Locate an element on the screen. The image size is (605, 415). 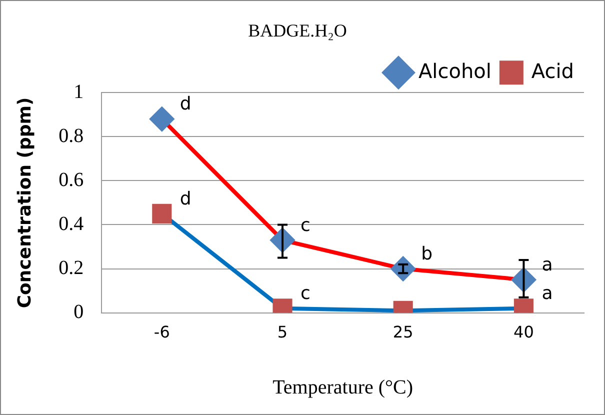
y-tick-label: 0.2 is located at coordinates (71, 268).